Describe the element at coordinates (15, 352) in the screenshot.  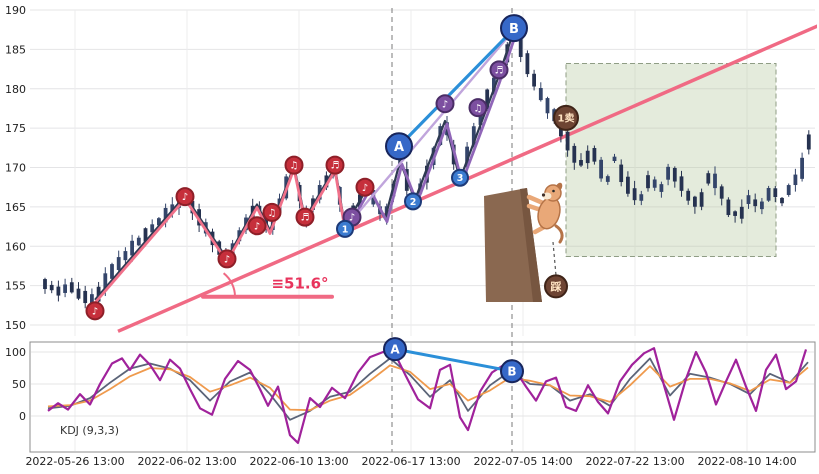
I see `kdj-axis-label: 100` at that location.